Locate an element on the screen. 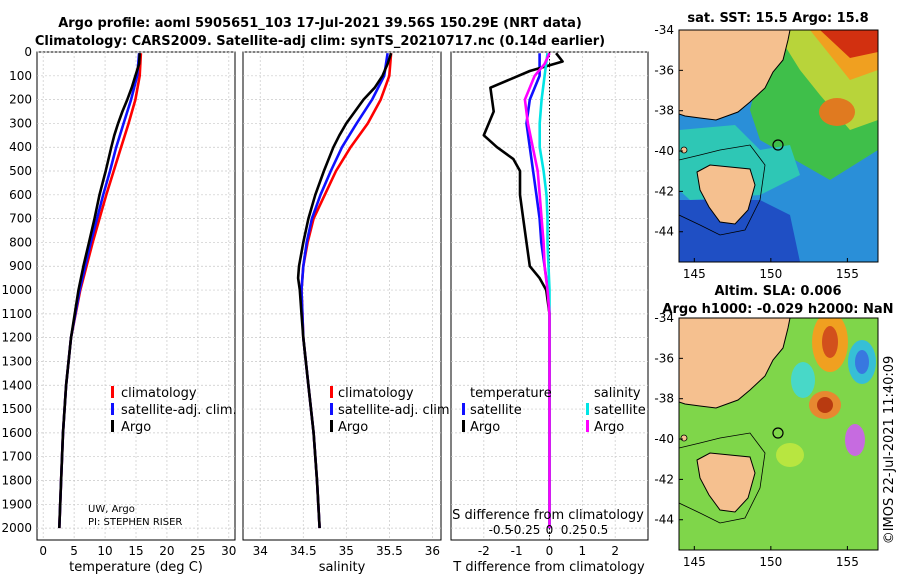 This screenshot has height=580, width=900. sst-field is located at coordinates (778, 146).